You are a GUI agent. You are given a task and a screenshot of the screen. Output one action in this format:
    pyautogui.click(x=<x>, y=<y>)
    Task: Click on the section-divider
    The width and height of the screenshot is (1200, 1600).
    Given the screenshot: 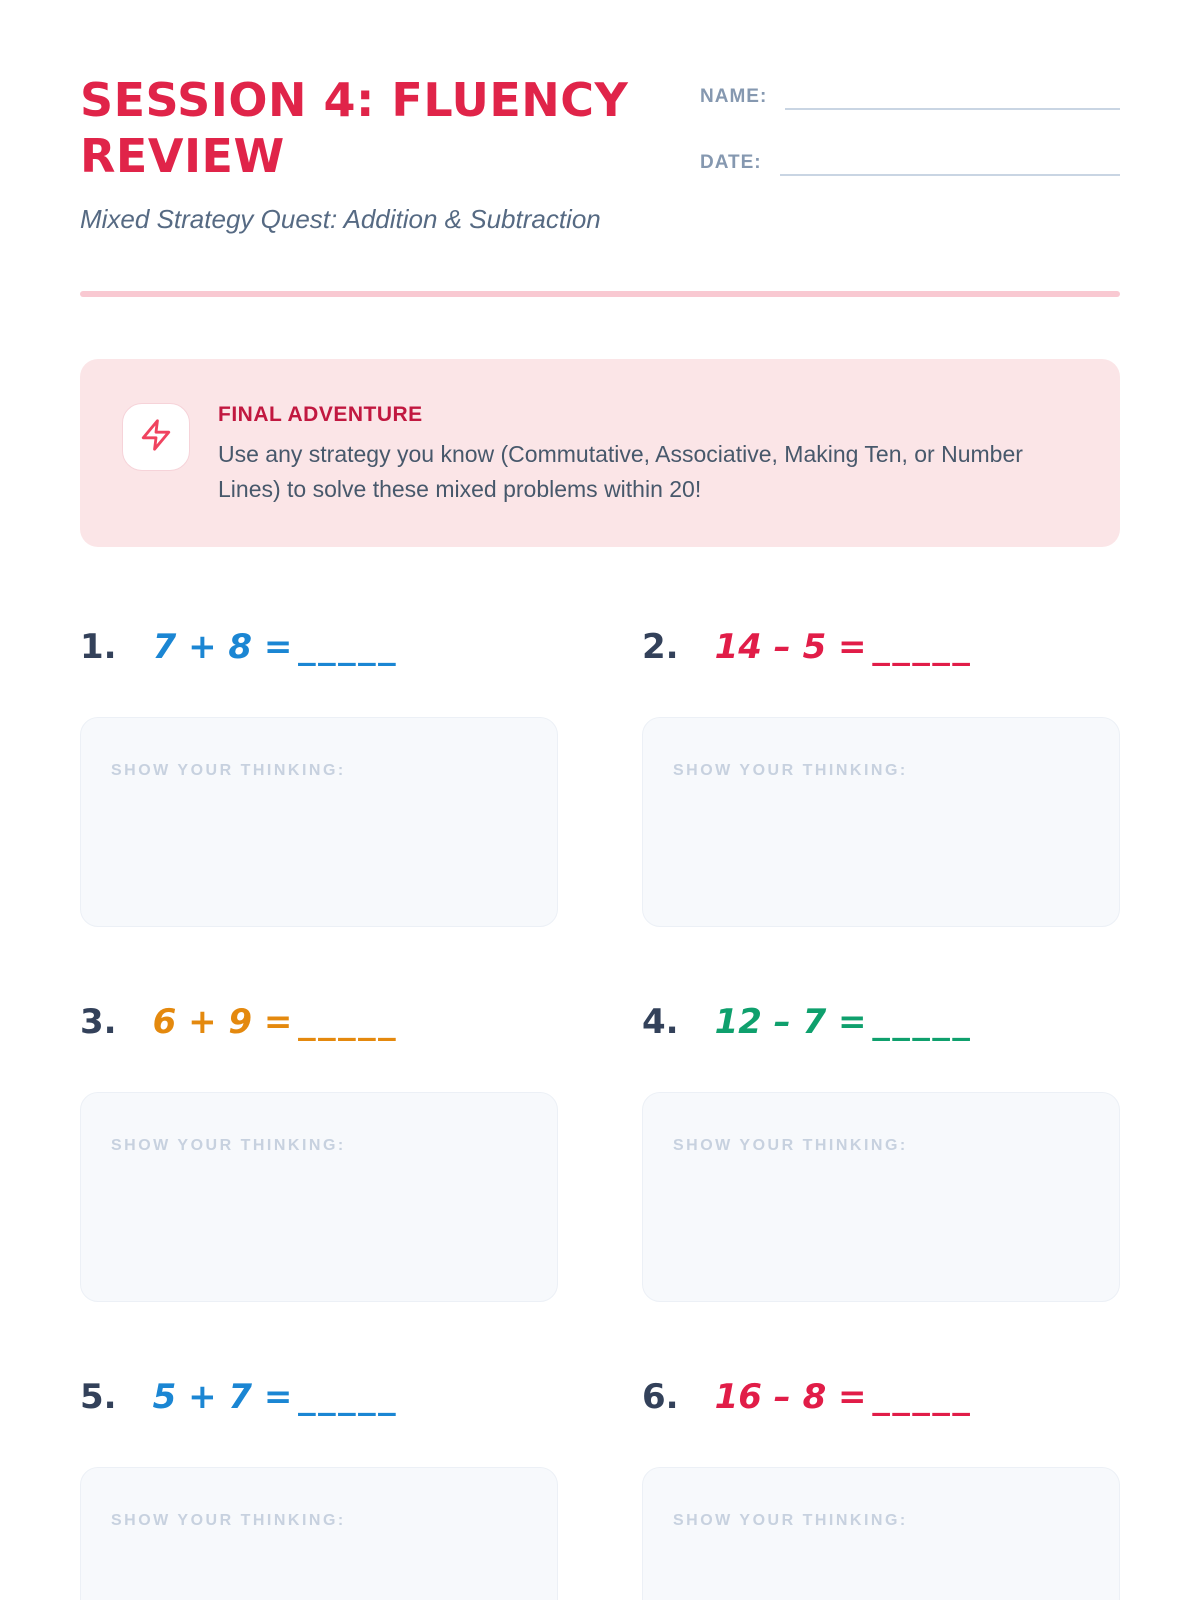 What is the action you would take?
    pyautogui.click(x=600, y=294)
    